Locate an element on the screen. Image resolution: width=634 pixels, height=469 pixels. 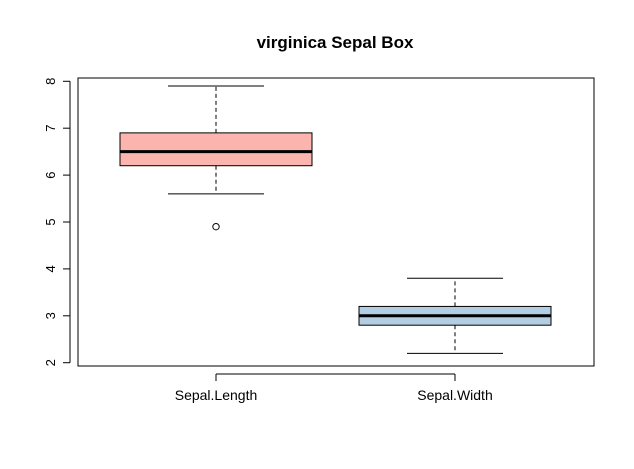
y-tick-label-8: 8 is located at coordinates (50, 81).